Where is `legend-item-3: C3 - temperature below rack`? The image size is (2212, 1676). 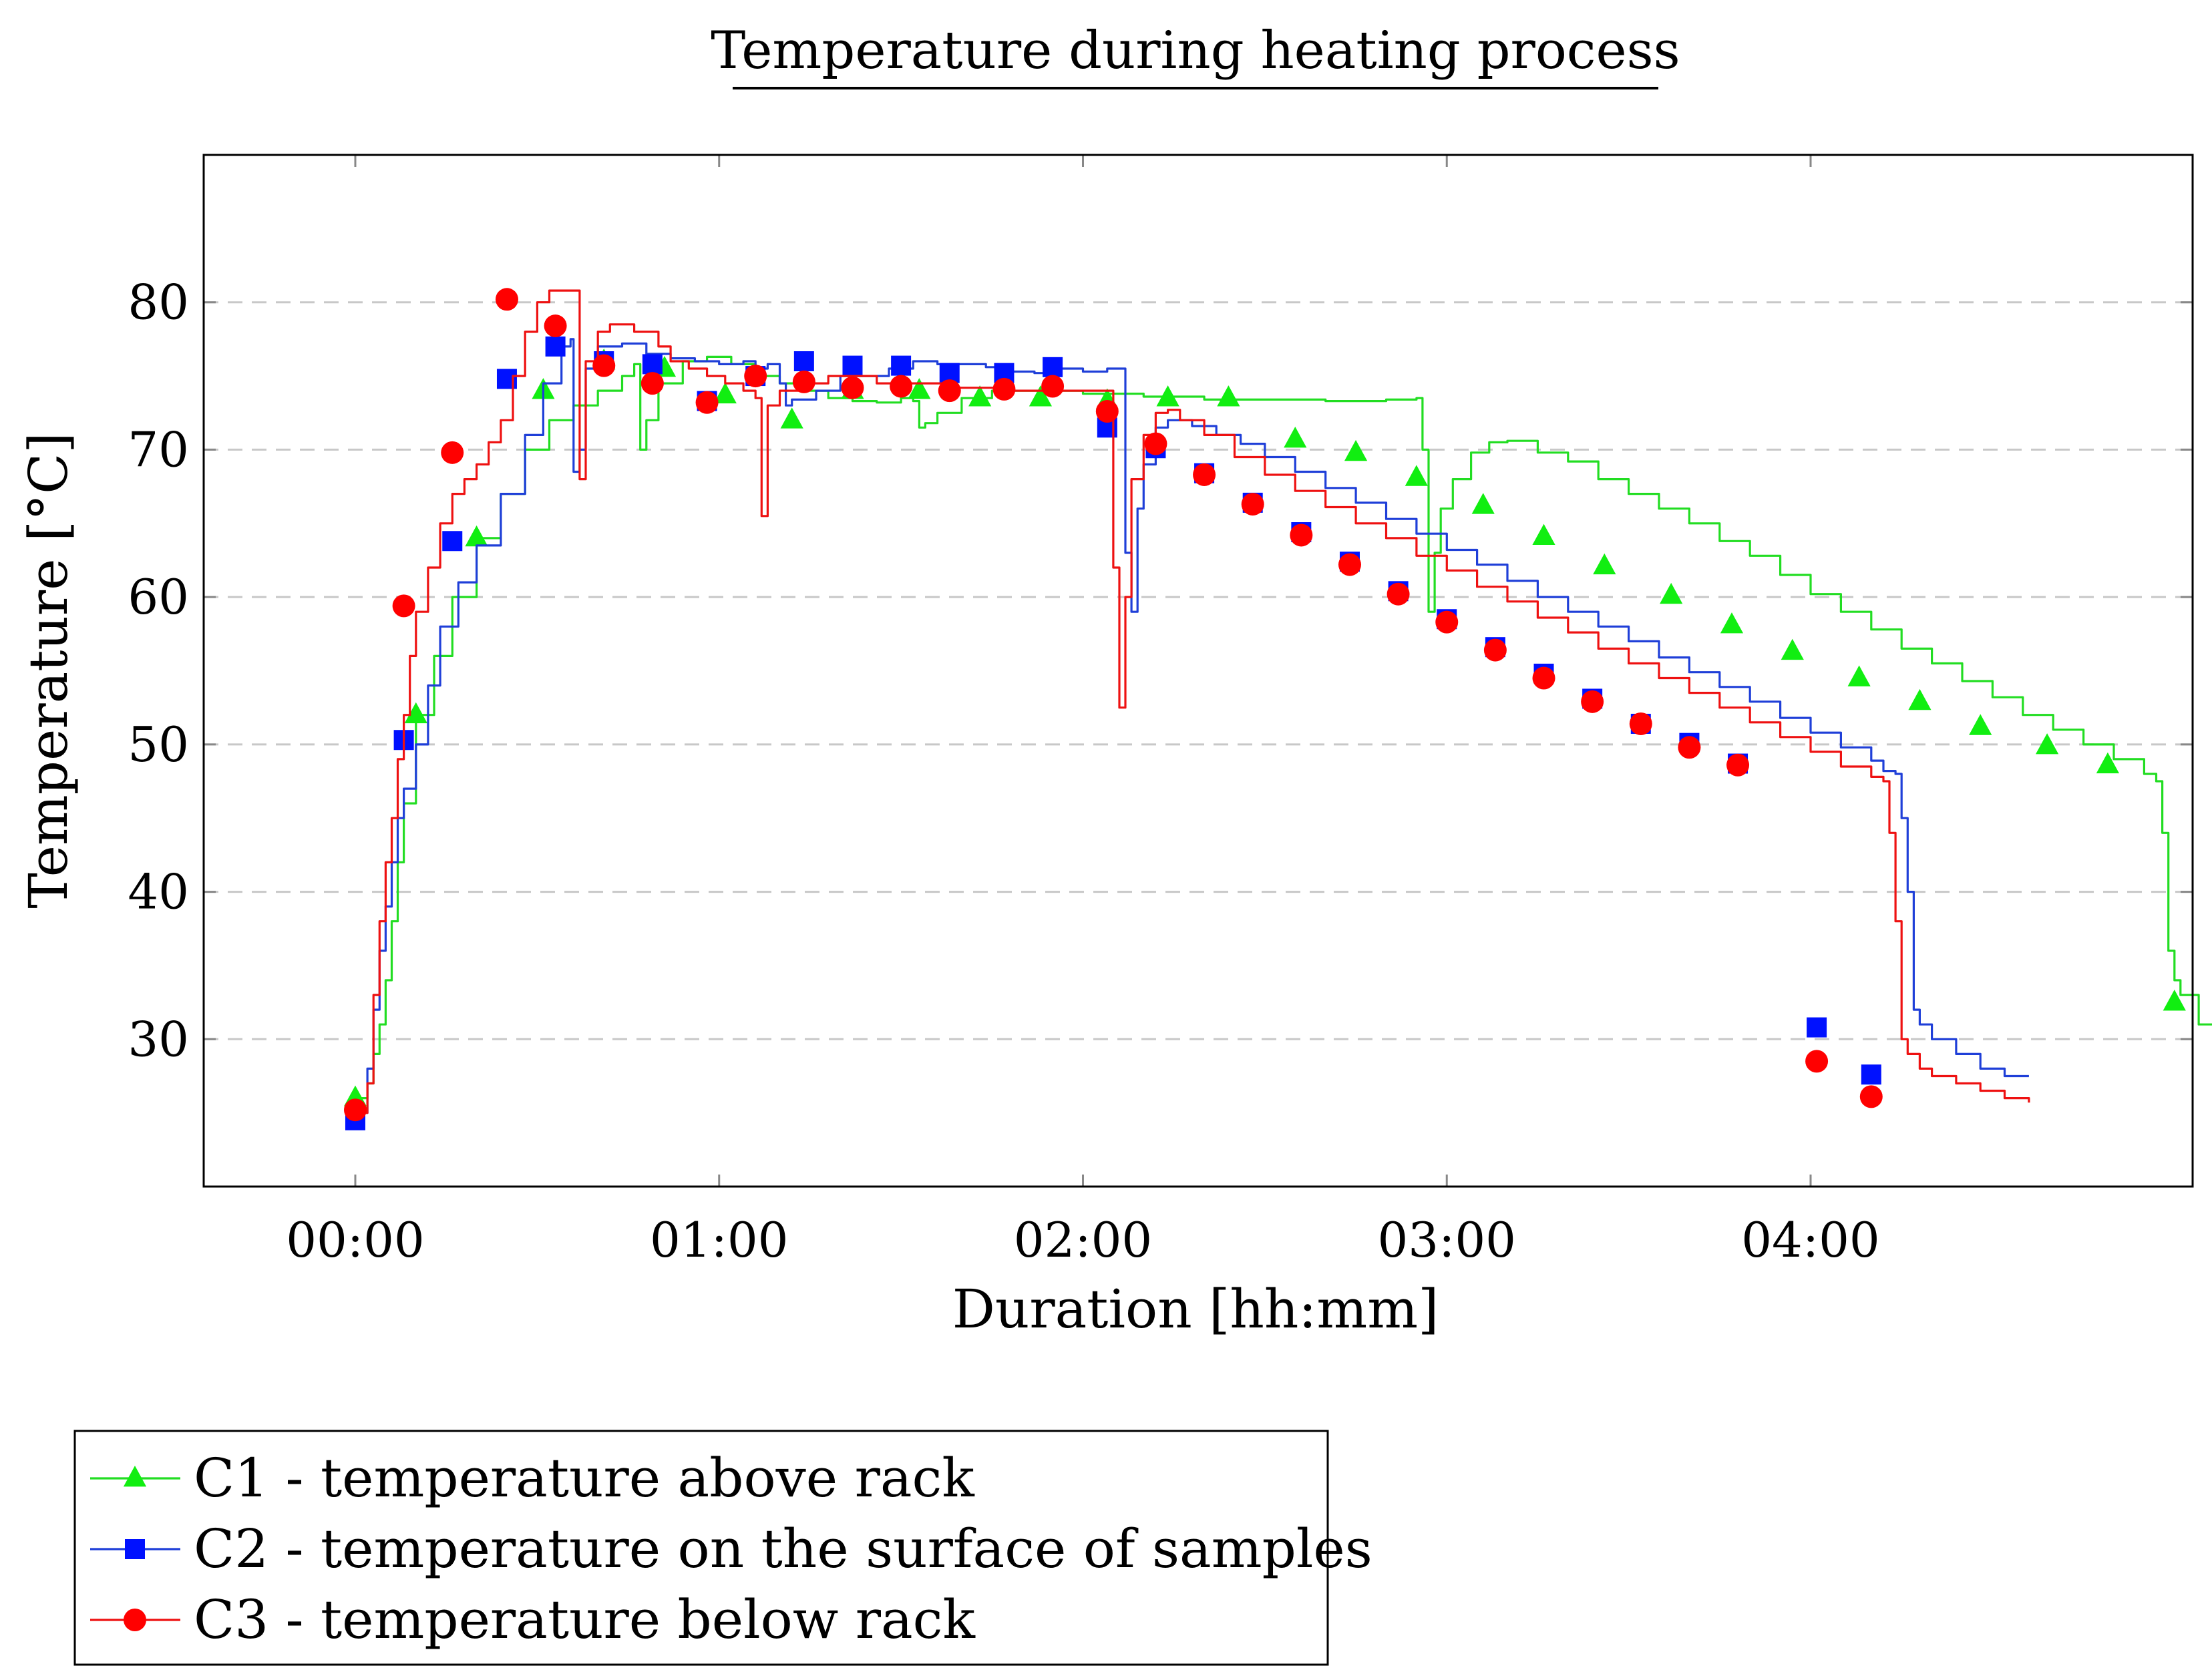
legend-item-3: C3 - temperature below rack is located at coordinates (533, 1620).